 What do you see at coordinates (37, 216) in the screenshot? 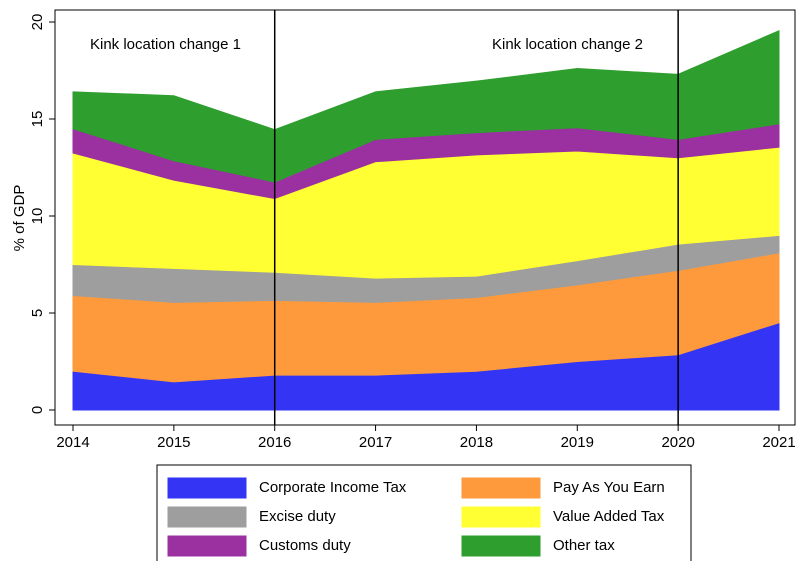
I see `y-tick-label: 10` at bounding box center [37, 216].